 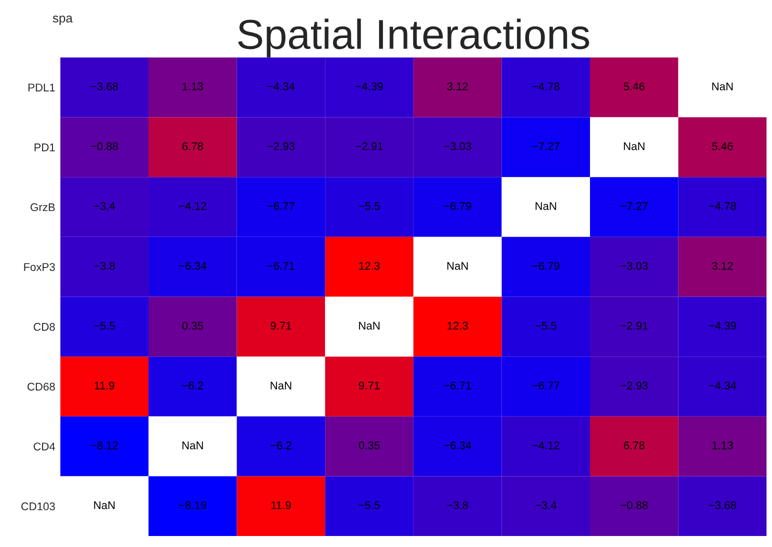 What do you see at coordinates (45, 446) in the screenshot?
I see `y-tick-label: CD4` at bounding box center [45, 446].